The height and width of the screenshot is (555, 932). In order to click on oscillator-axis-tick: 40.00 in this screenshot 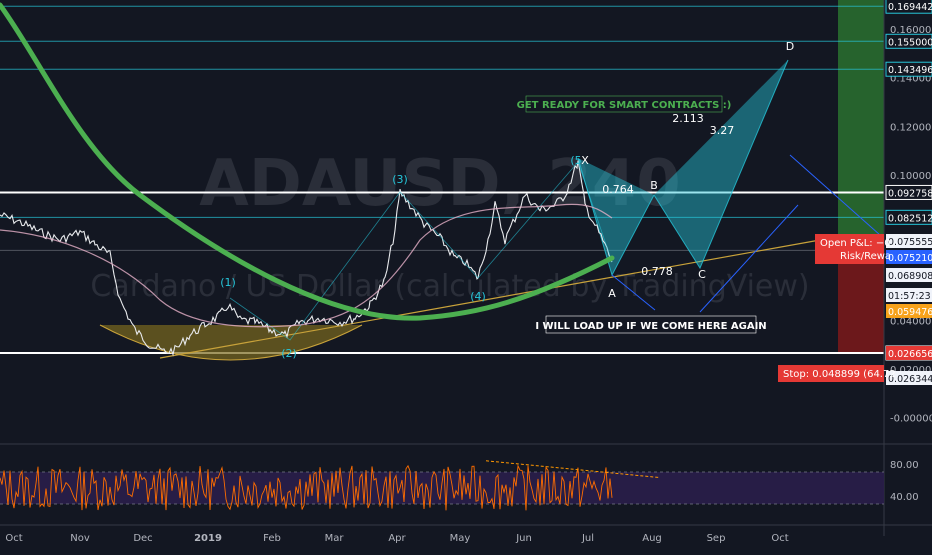, I will do `click(904, 497)`.